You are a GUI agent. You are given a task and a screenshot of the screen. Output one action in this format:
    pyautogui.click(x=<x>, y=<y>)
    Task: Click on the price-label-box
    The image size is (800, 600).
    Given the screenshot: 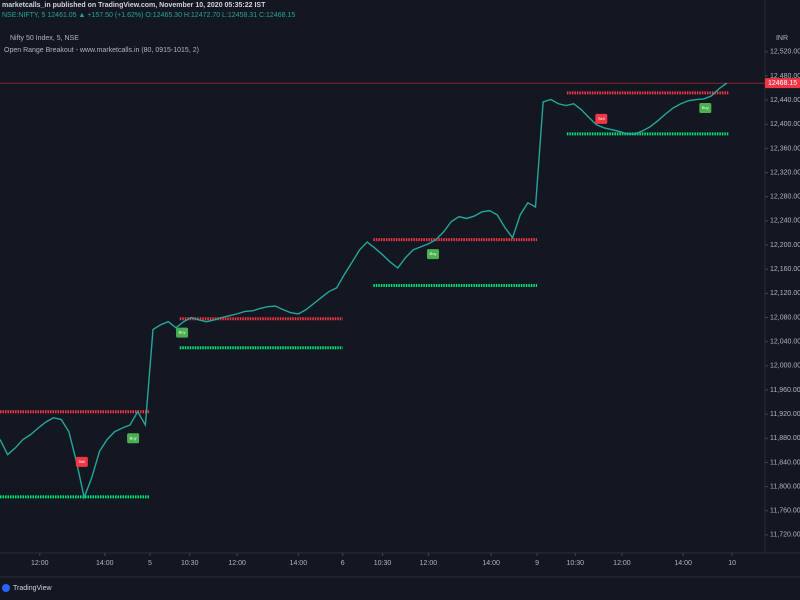 What is the action you would take?
    pyautogui.click(x=782, y=83)
    